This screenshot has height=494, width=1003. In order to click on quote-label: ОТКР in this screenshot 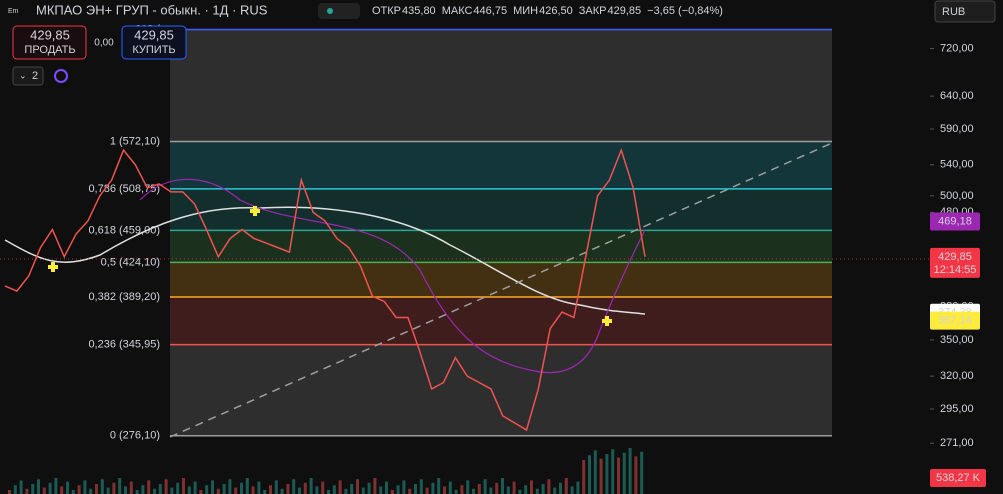, I will do `click(386, 11)`.